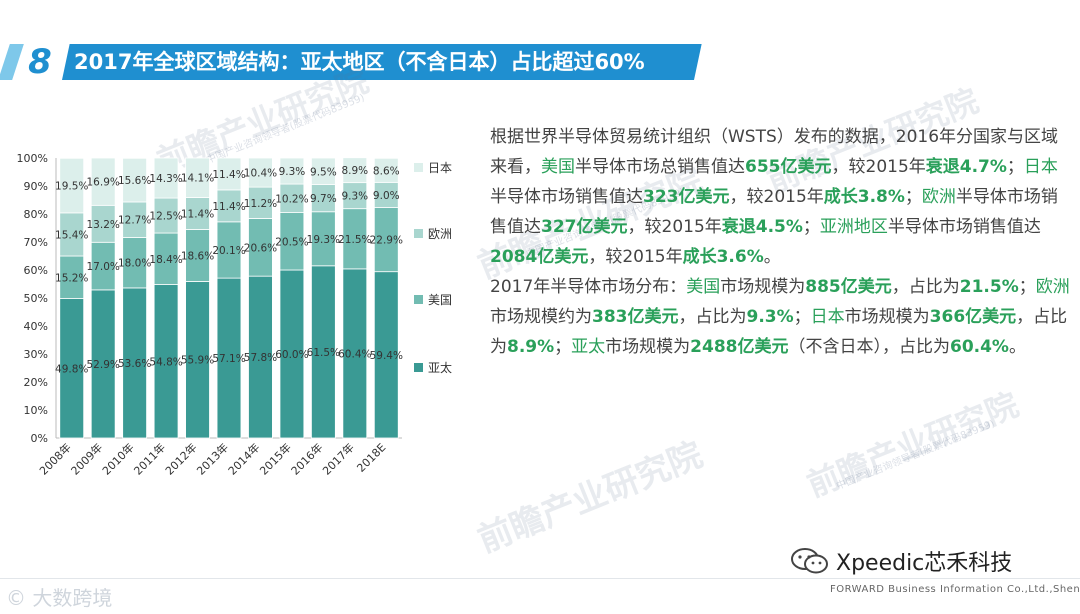 This screenshot has height=614, width=1080. Describe the element at coordinates (809, 561) in the screenshot. I see `wechat-icon` at that location.